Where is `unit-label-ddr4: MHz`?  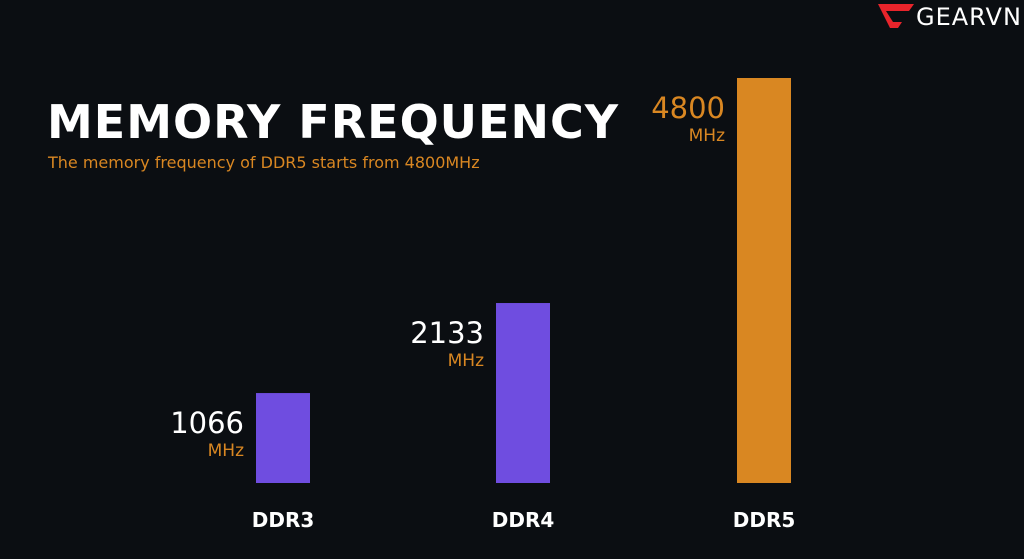
unit-label-ddr4: MHz is located at coordinates (466, 361).